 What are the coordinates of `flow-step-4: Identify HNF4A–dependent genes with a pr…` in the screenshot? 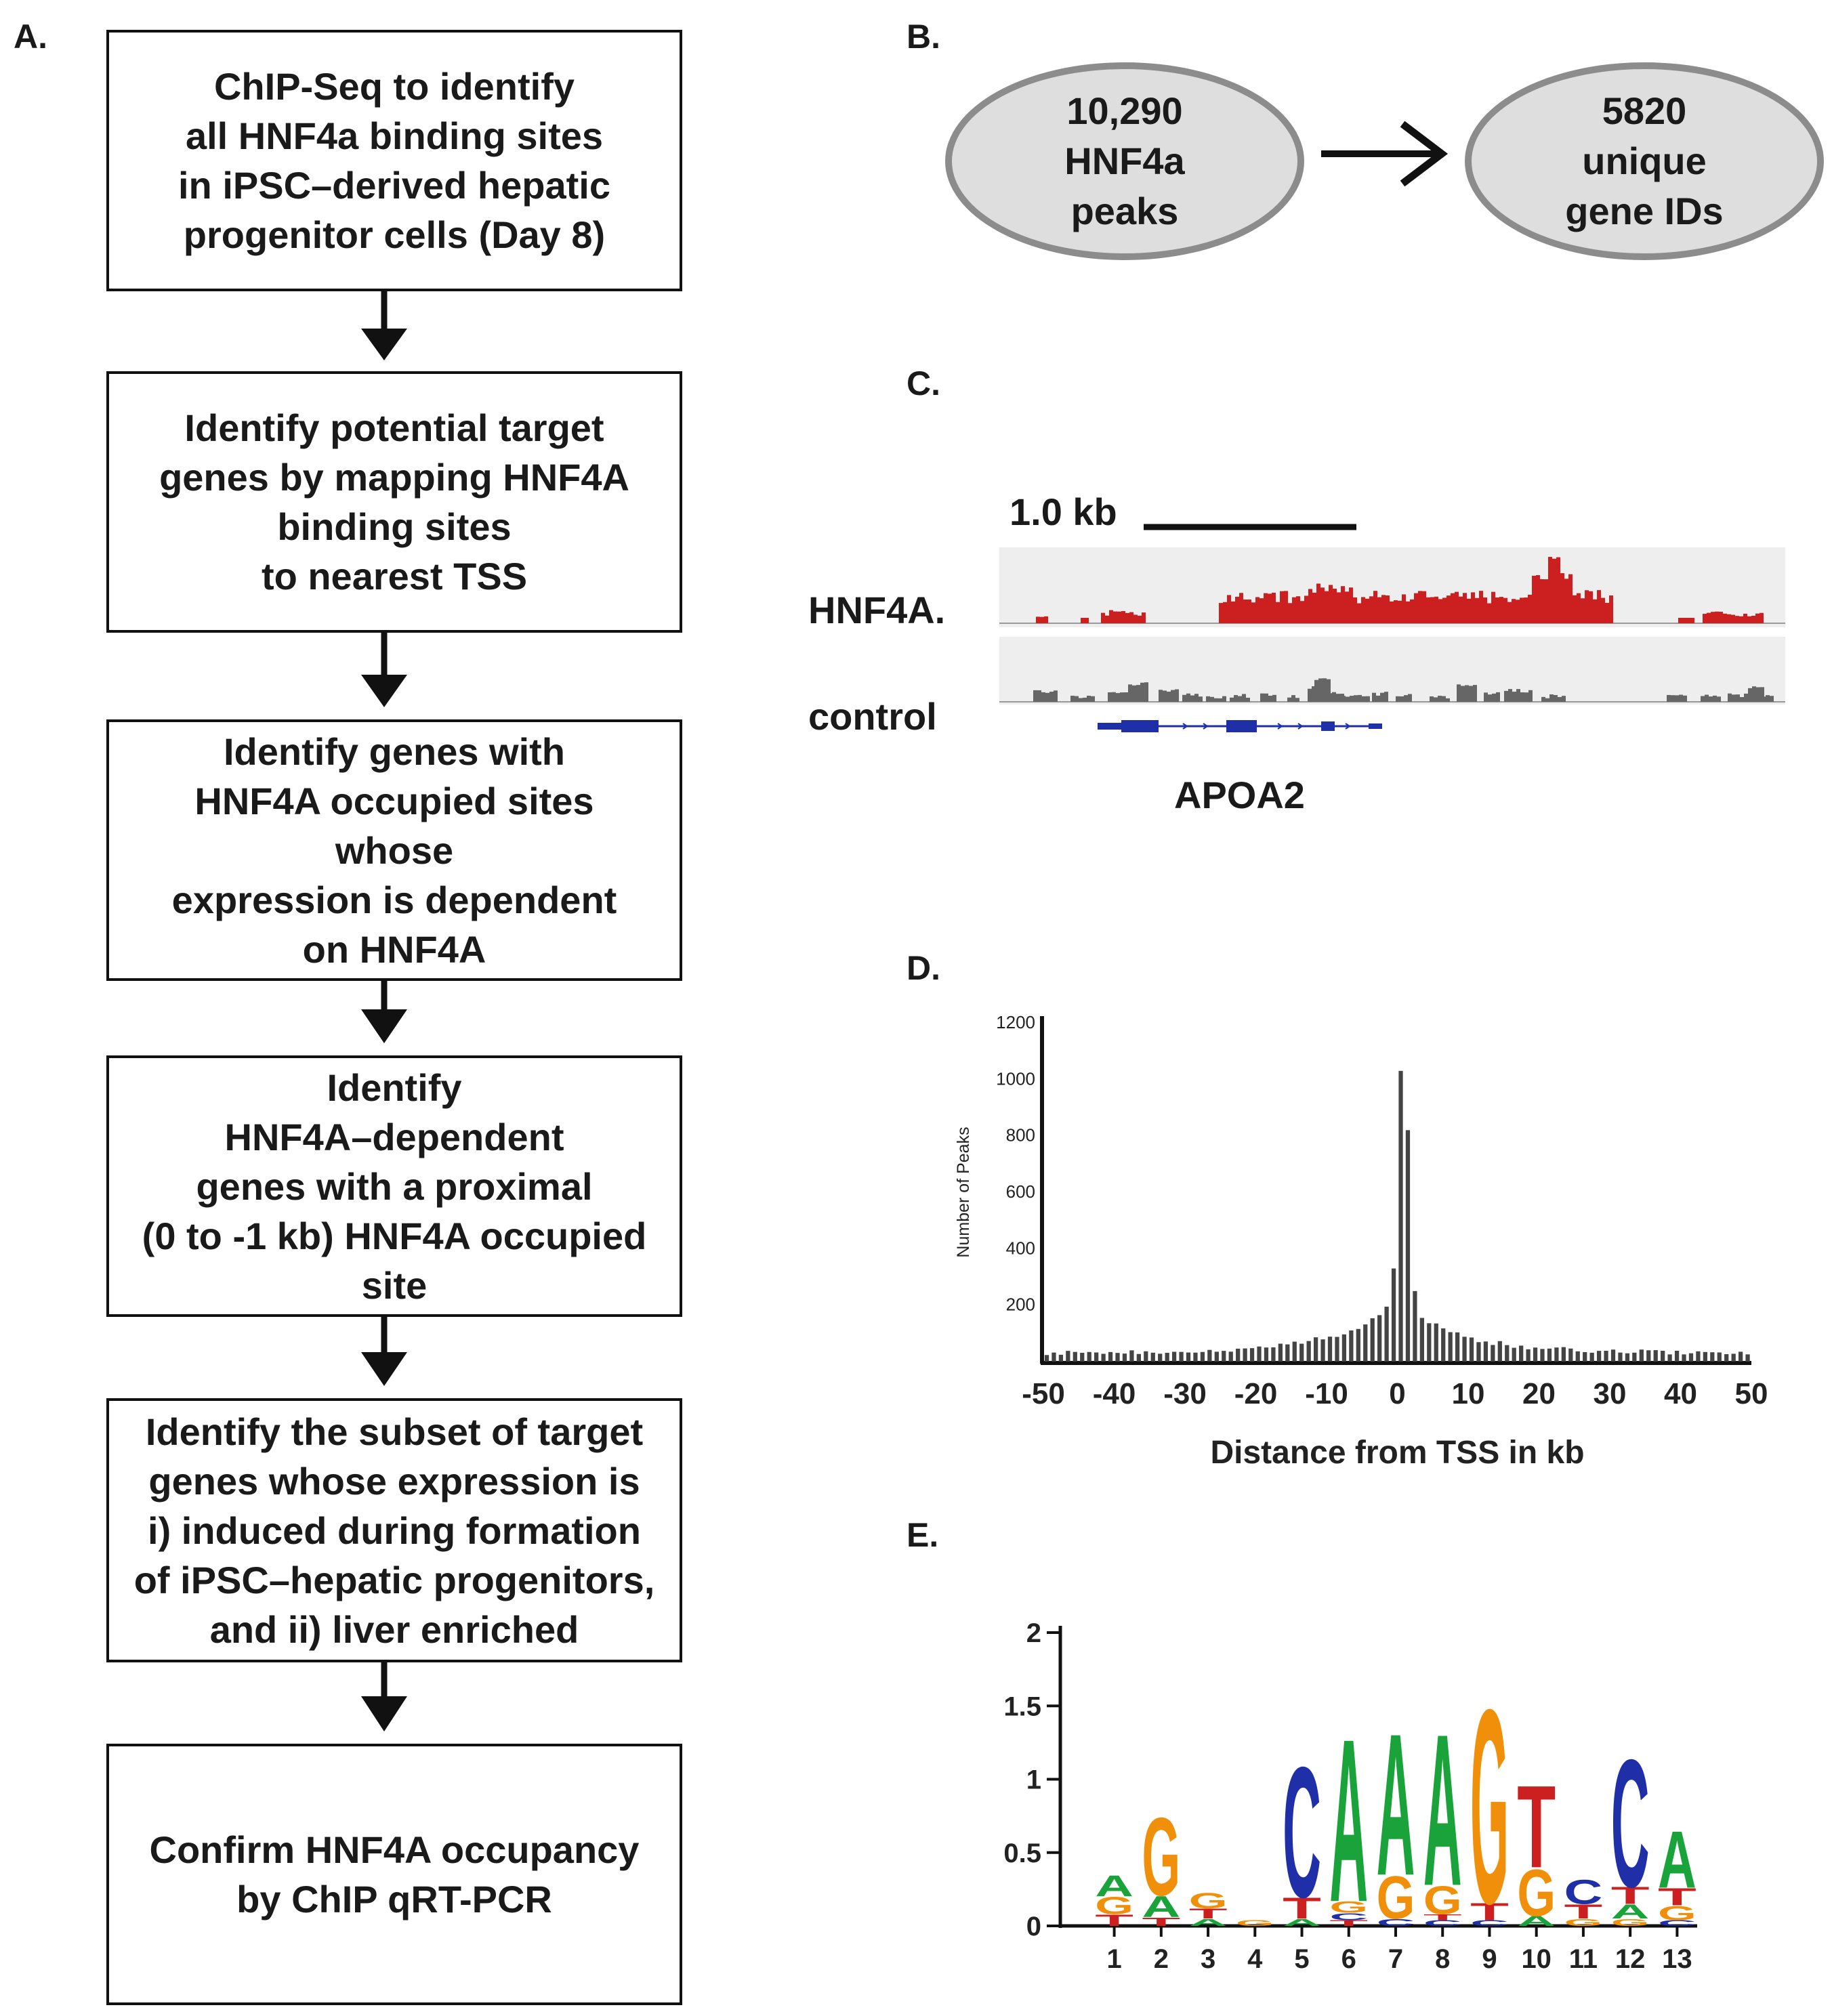 It's located at (394, 1186).